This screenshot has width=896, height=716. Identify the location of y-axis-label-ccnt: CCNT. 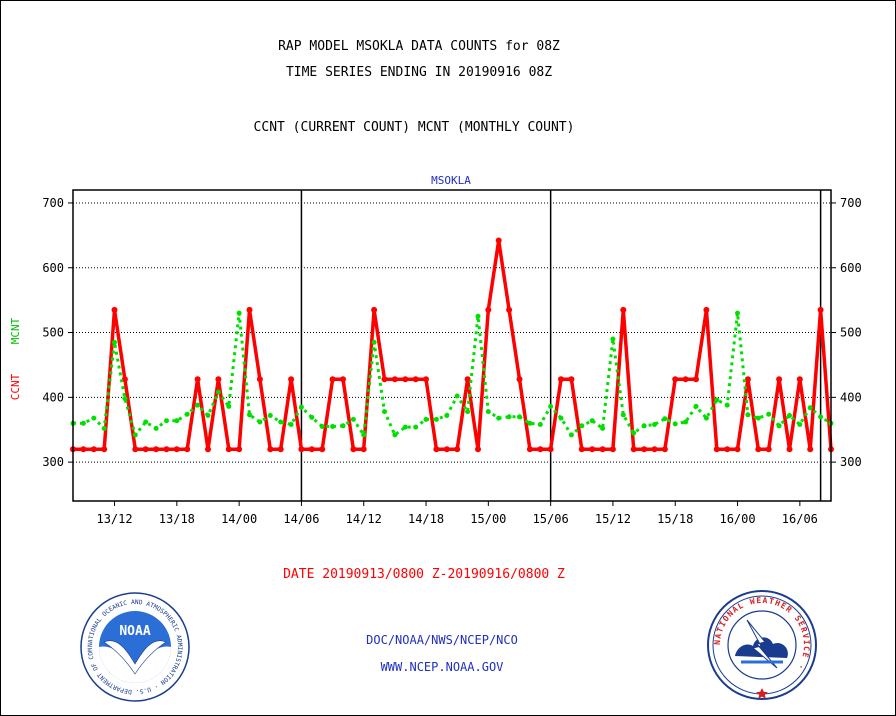
(15, 386).